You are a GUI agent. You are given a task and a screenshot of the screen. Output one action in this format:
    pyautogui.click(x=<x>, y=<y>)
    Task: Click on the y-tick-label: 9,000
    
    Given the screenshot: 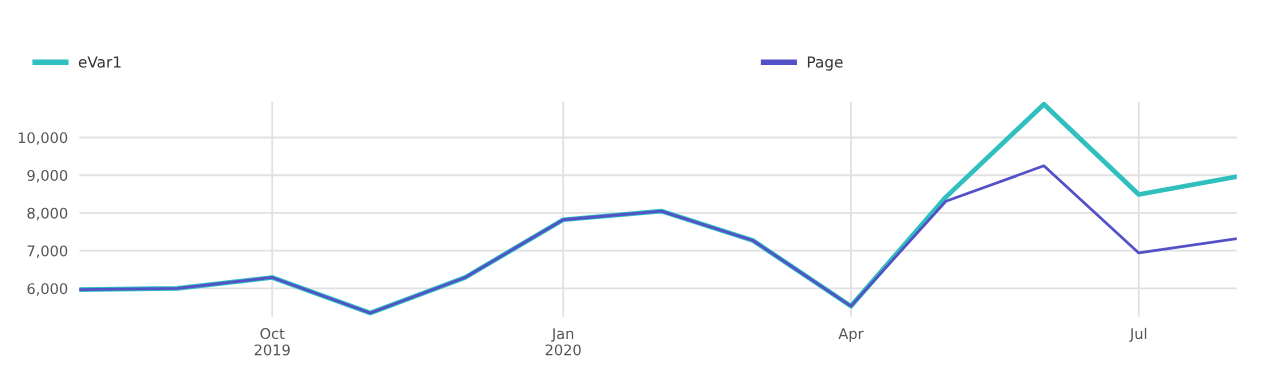 What is the action you would take?
    pyautogui.click(x=47, y=176)
    